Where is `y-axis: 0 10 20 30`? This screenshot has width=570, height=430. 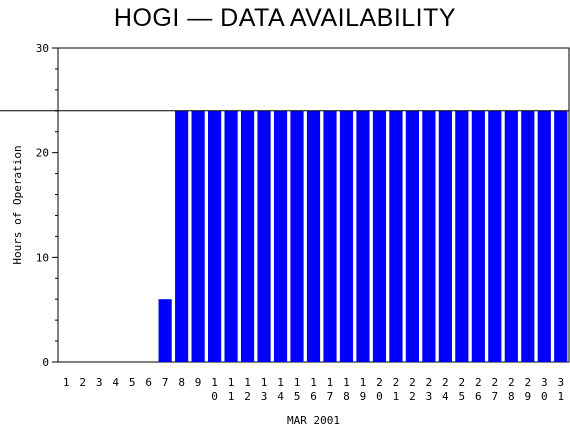
y-axis: 0 10 20 30 is located at coordinates (47, 205).